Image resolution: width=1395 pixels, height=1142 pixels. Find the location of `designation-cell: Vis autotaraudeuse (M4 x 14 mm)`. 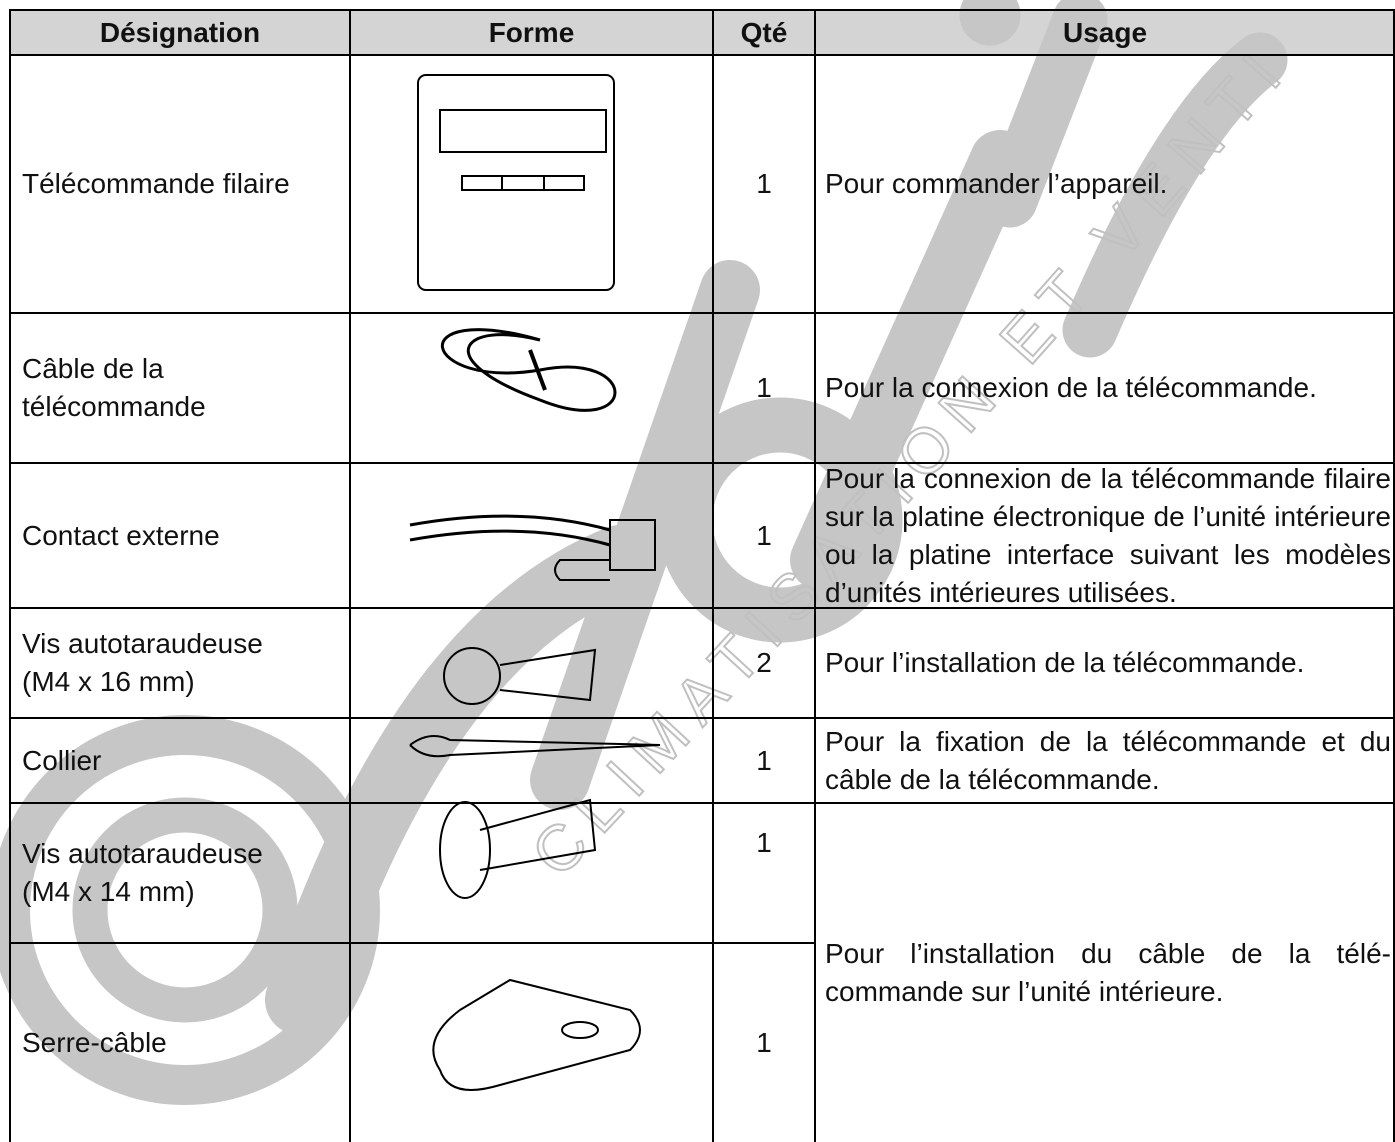

designation-cell: Vis autotaraudeuse (M4 x 14 mm) is located at coordinates (142, 872).